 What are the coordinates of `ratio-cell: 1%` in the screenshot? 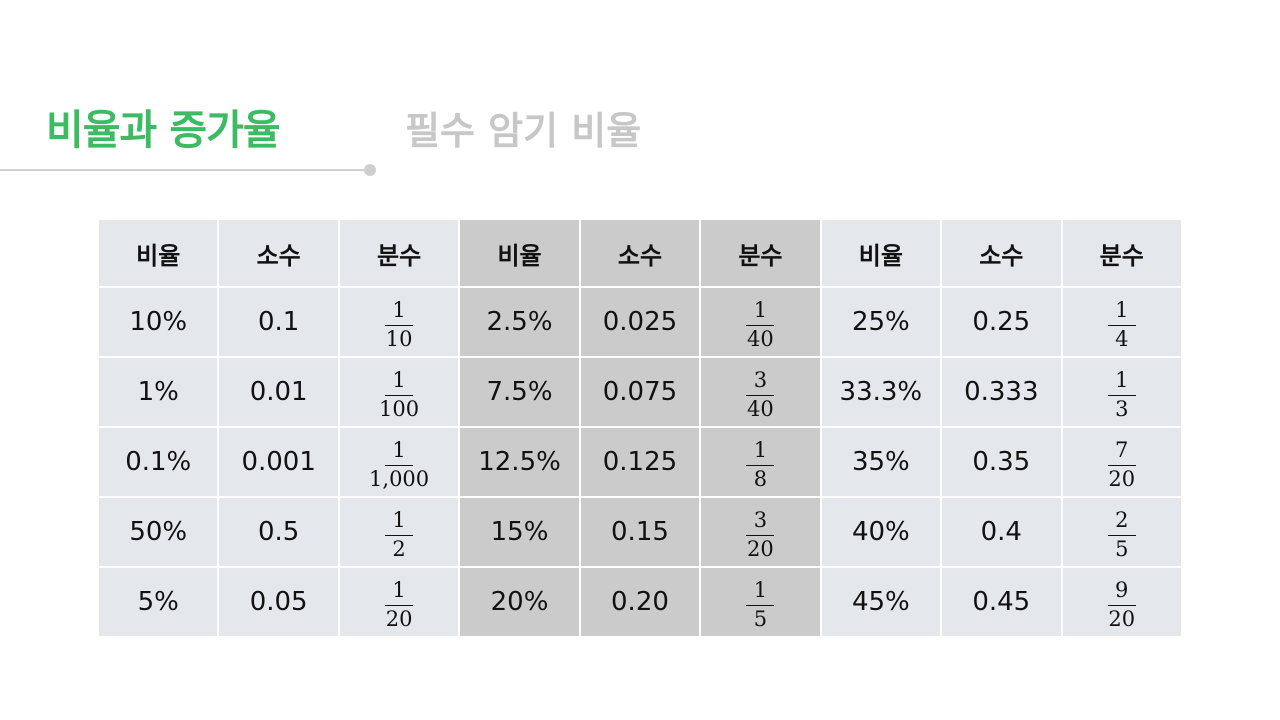 It's located at (158, 392).